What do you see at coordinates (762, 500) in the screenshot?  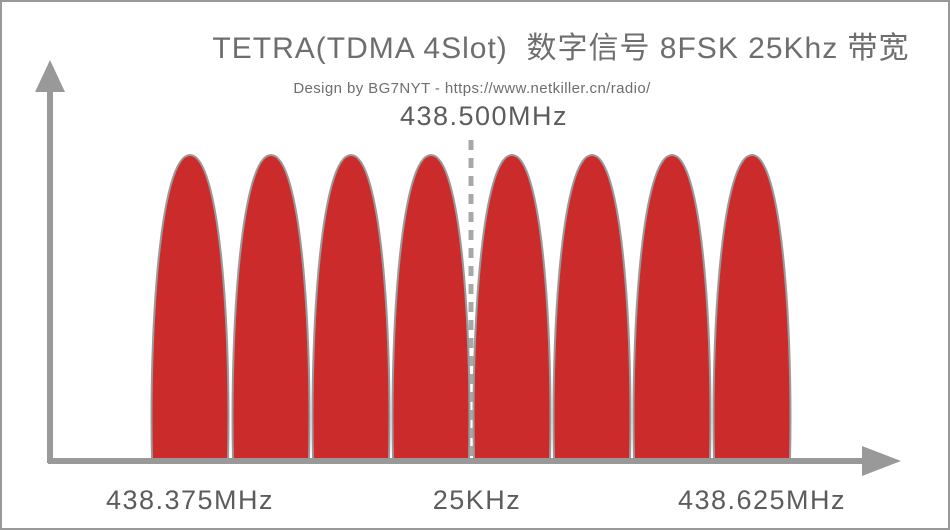 I see `right-frequency-label: 438.625MHz` at bounding box center [762, 500].